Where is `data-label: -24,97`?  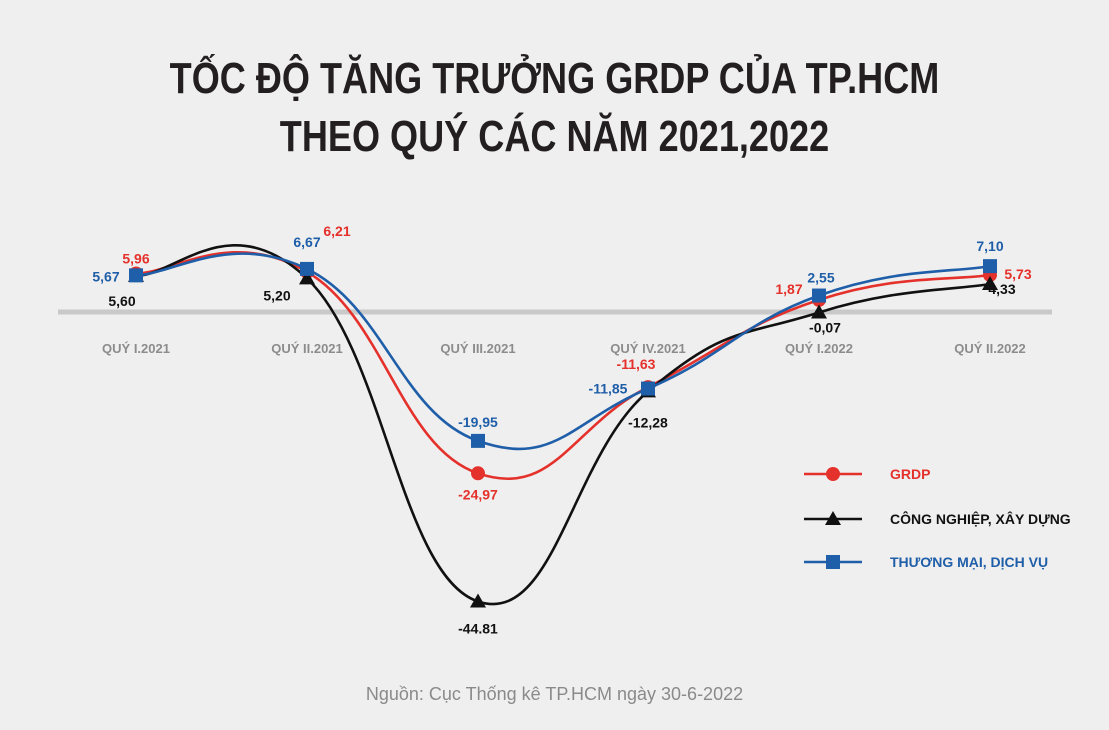 data-label: -24,97 is located at coordinates (478, 494).